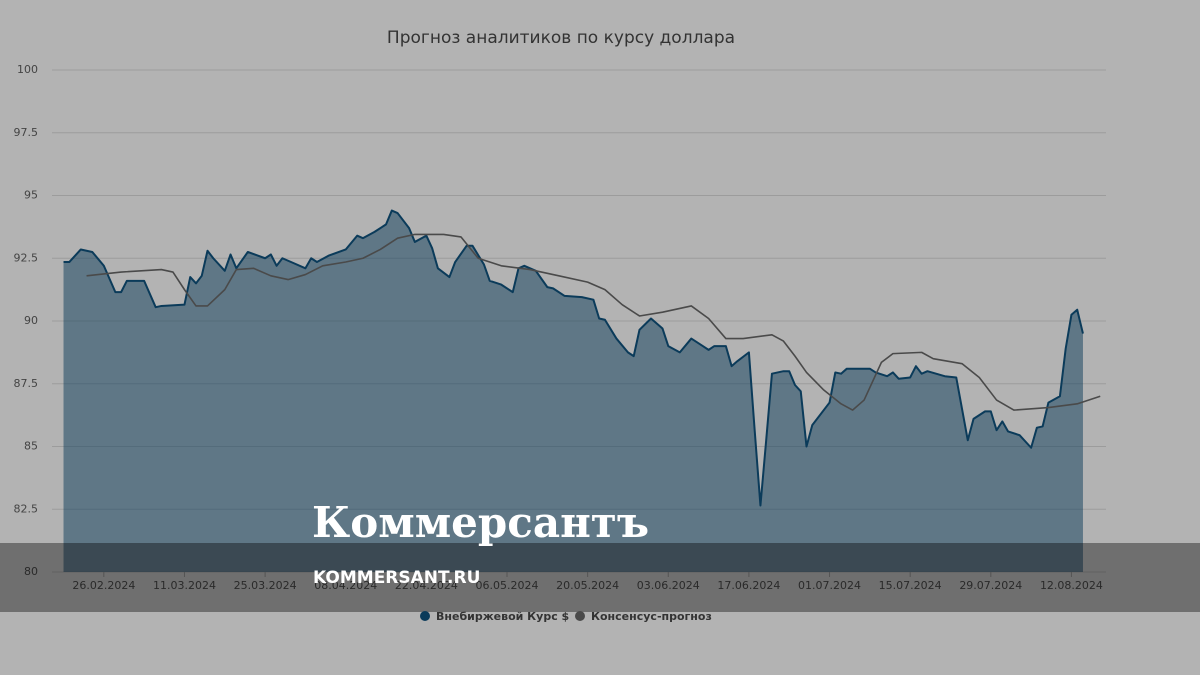 The image size is (1200, 675). Describe the element at coordinates (910, 585) in the screenshot. I see `x-tick-label: 15.07.2024` at that location.